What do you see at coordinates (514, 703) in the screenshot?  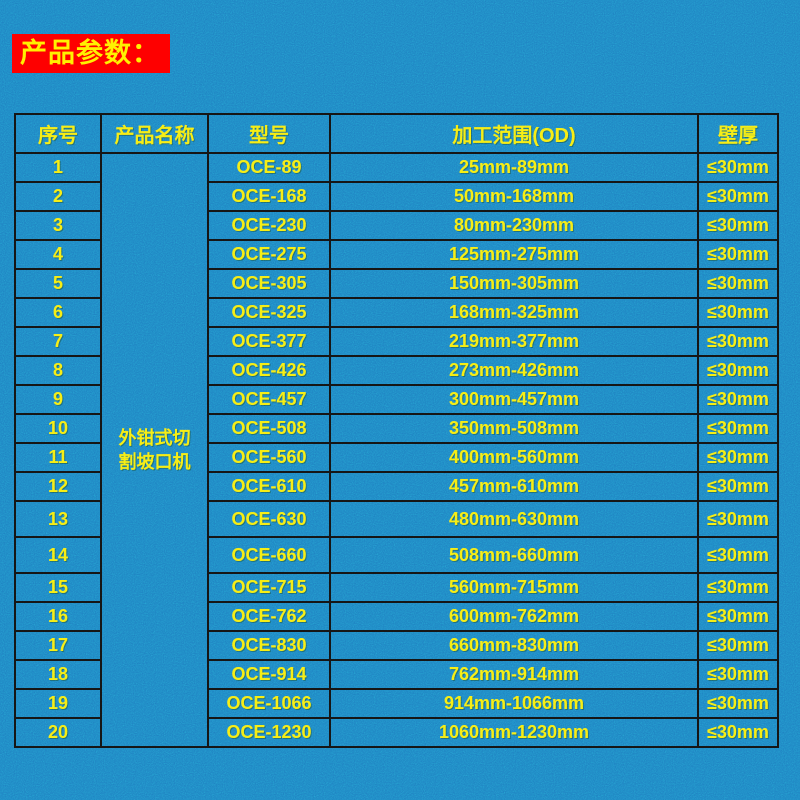 I see `range-cell: 914mm-1066mm` at bounding box center [514, 703].